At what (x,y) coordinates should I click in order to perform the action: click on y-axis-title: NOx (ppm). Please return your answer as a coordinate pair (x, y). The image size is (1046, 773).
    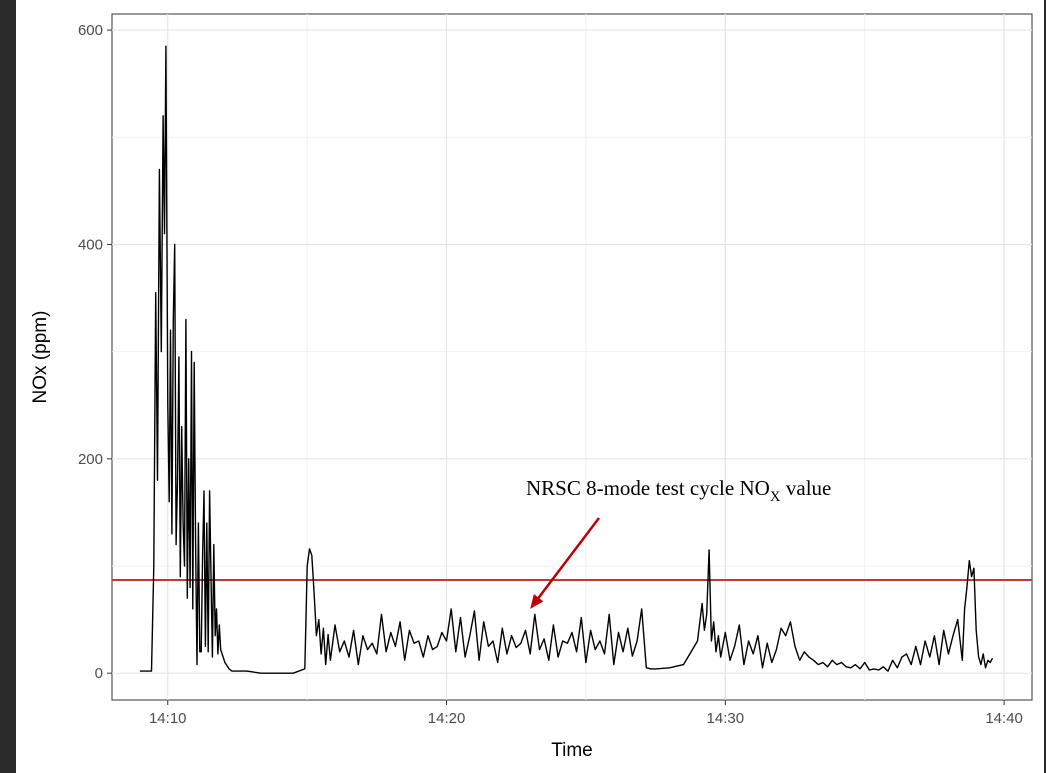
    Looking at the image, I should click on (40, 357).